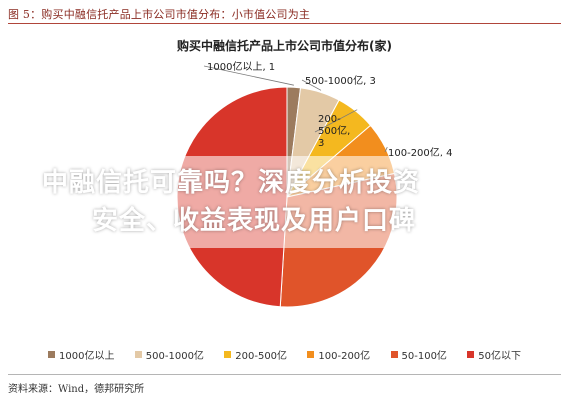  What do you see at coordinates (284, 374) in the screenshot?
I see `source-rule` at bounding box center [284, 374].